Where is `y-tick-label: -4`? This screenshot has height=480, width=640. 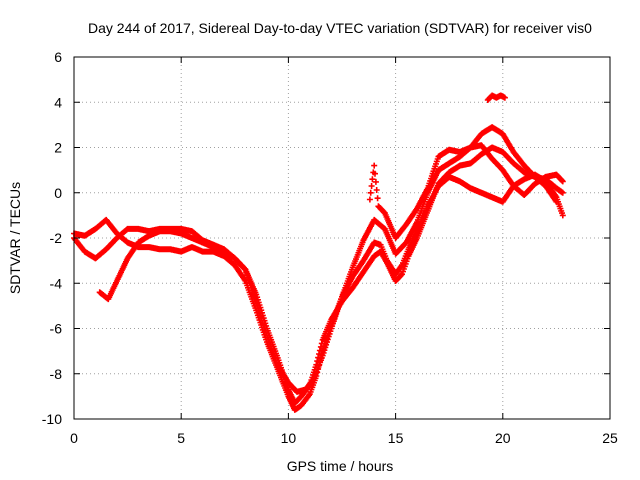 y-tick-label: -4 is located at coordinates (56, 283).